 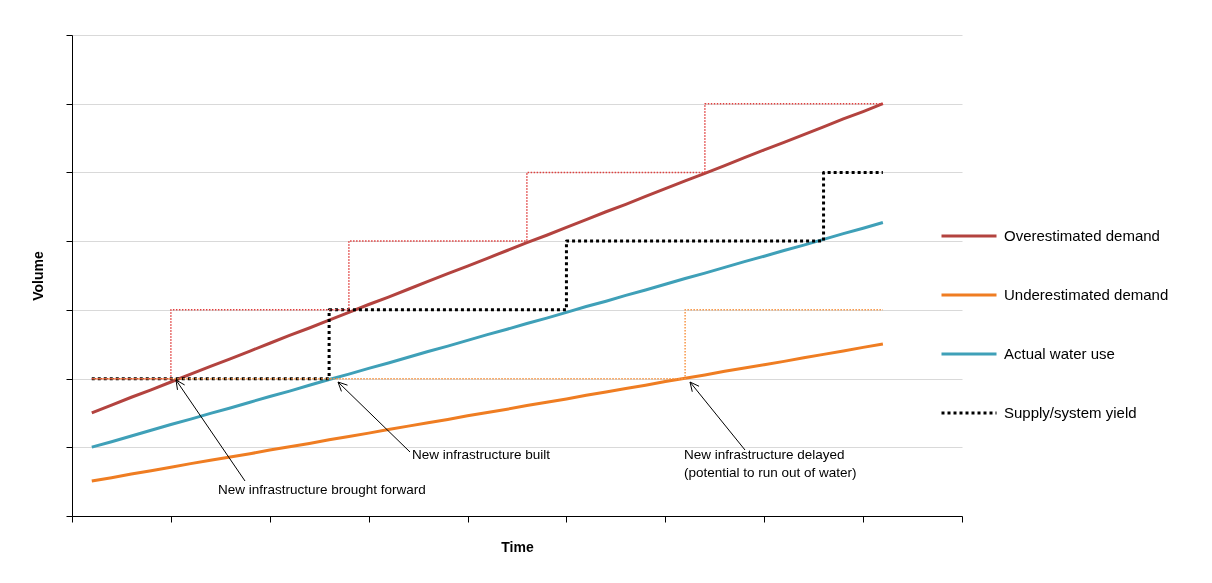 I want to click on legend-label: Supply/system yield, so click(x=1070, y=412).